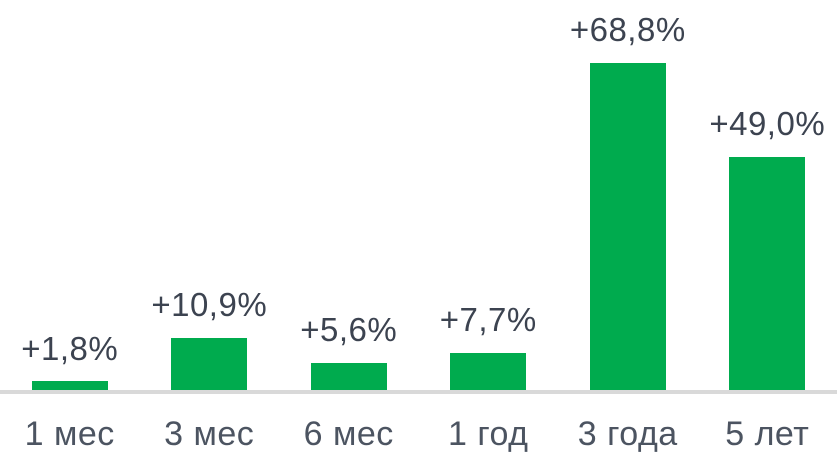  What do you see at coordinates (209, 434) in the screenshot?
I see `category-label: 3 мес` at bounding box center [209, 434].